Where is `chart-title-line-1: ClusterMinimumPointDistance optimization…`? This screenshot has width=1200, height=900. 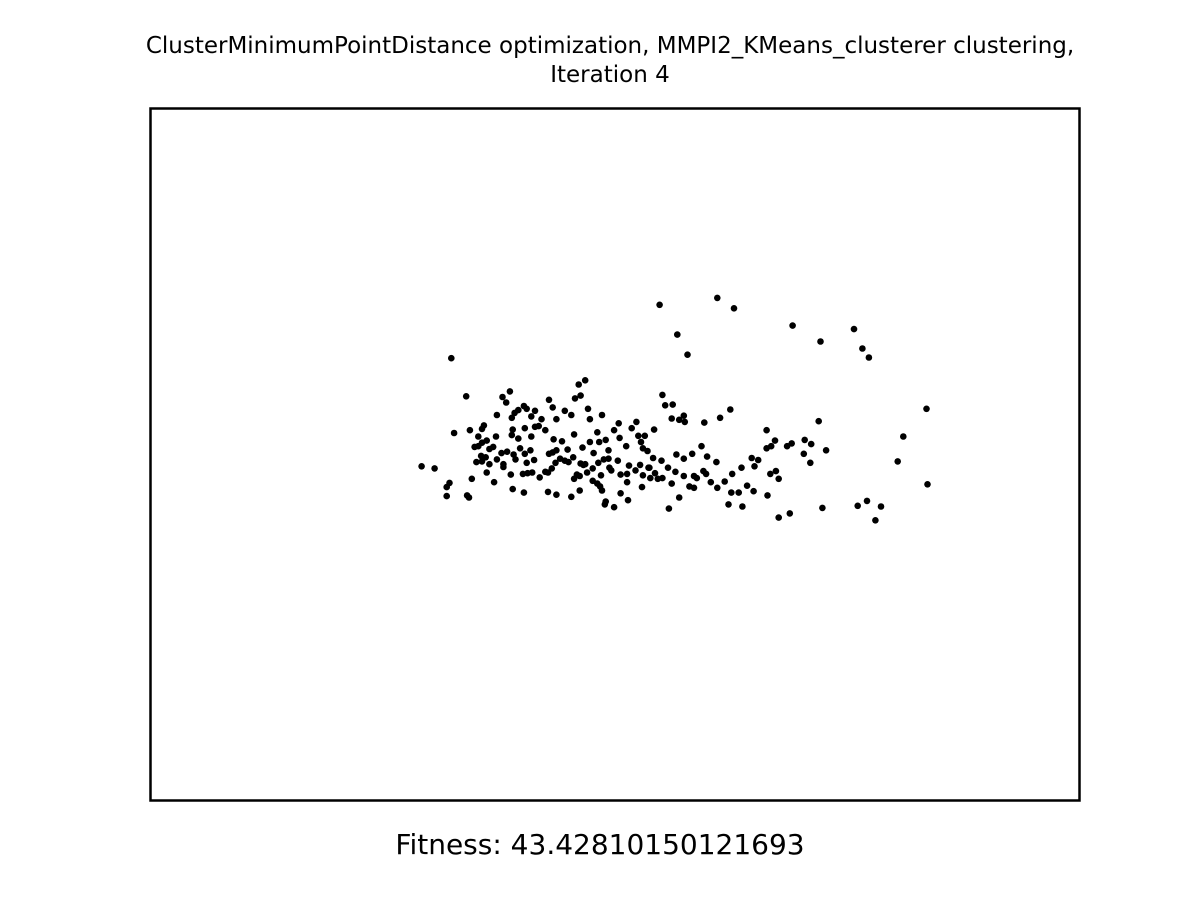
chart-title-line-1: ClusterMinimumPointDistance optimization… is located at coordinates (610, 46).